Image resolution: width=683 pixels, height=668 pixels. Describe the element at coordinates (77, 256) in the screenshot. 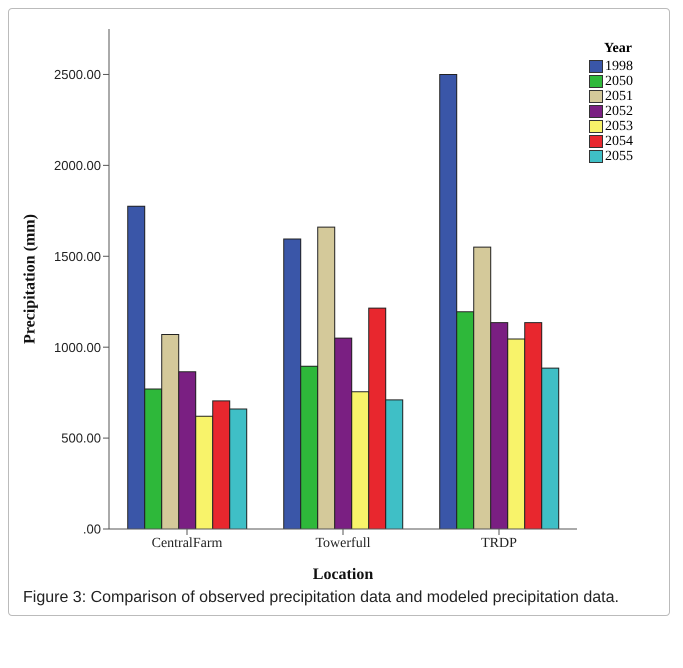

I see `y-tick-label: 1500.00` at that location.